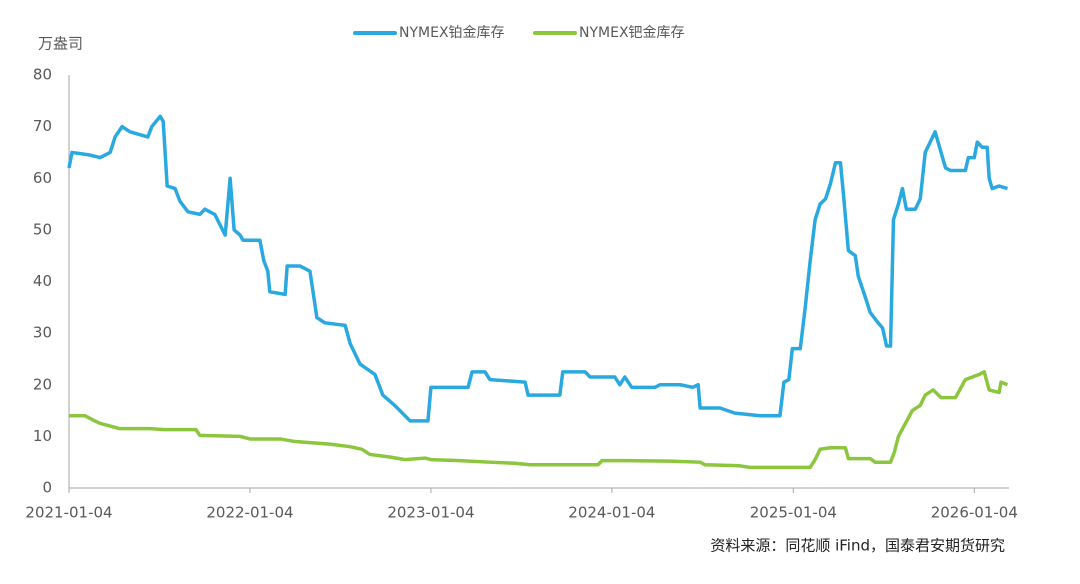 This screenshot has width=1080, height=584. Describe the element at coordinates (249, 513) in the screenshot. I see `x-tick-label: 2022-01-04` at that location.